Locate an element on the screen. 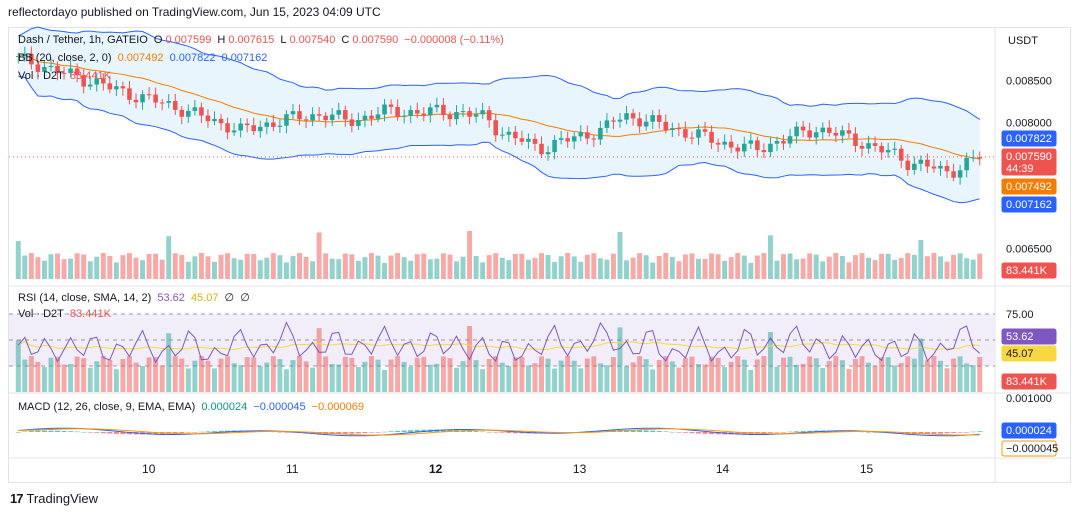  macd-label: MACD (12, 26, close, 9, EMA, EMA) is located at coordinates (107, 407).